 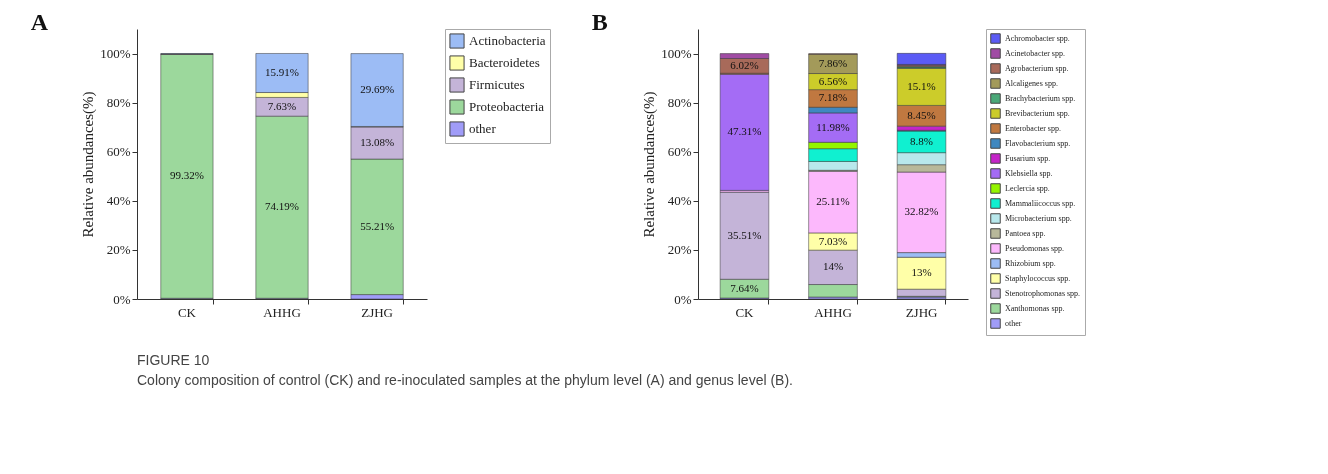 I want to click on text: Colony composition of control (CK) and re-inoculated samples at the phylum level (A) and genus level (B)., so click(x=465, y=380).